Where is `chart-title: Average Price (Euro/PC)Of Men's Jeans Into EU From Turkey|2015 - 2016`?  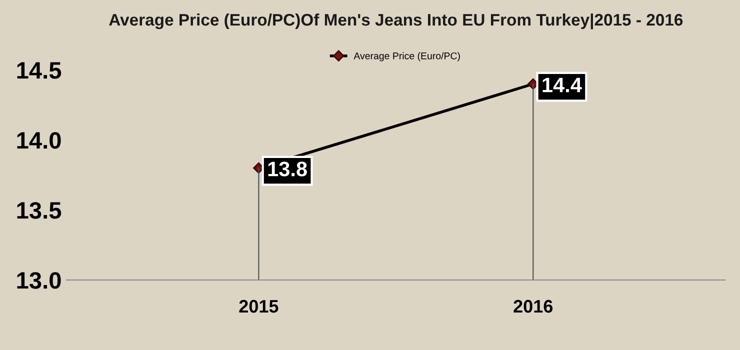
chart-title: Average Price (Euro/PC)Of Men's Jeans Into EU From Turkey|2015 - 2016 is located at coordinates (396, 21).